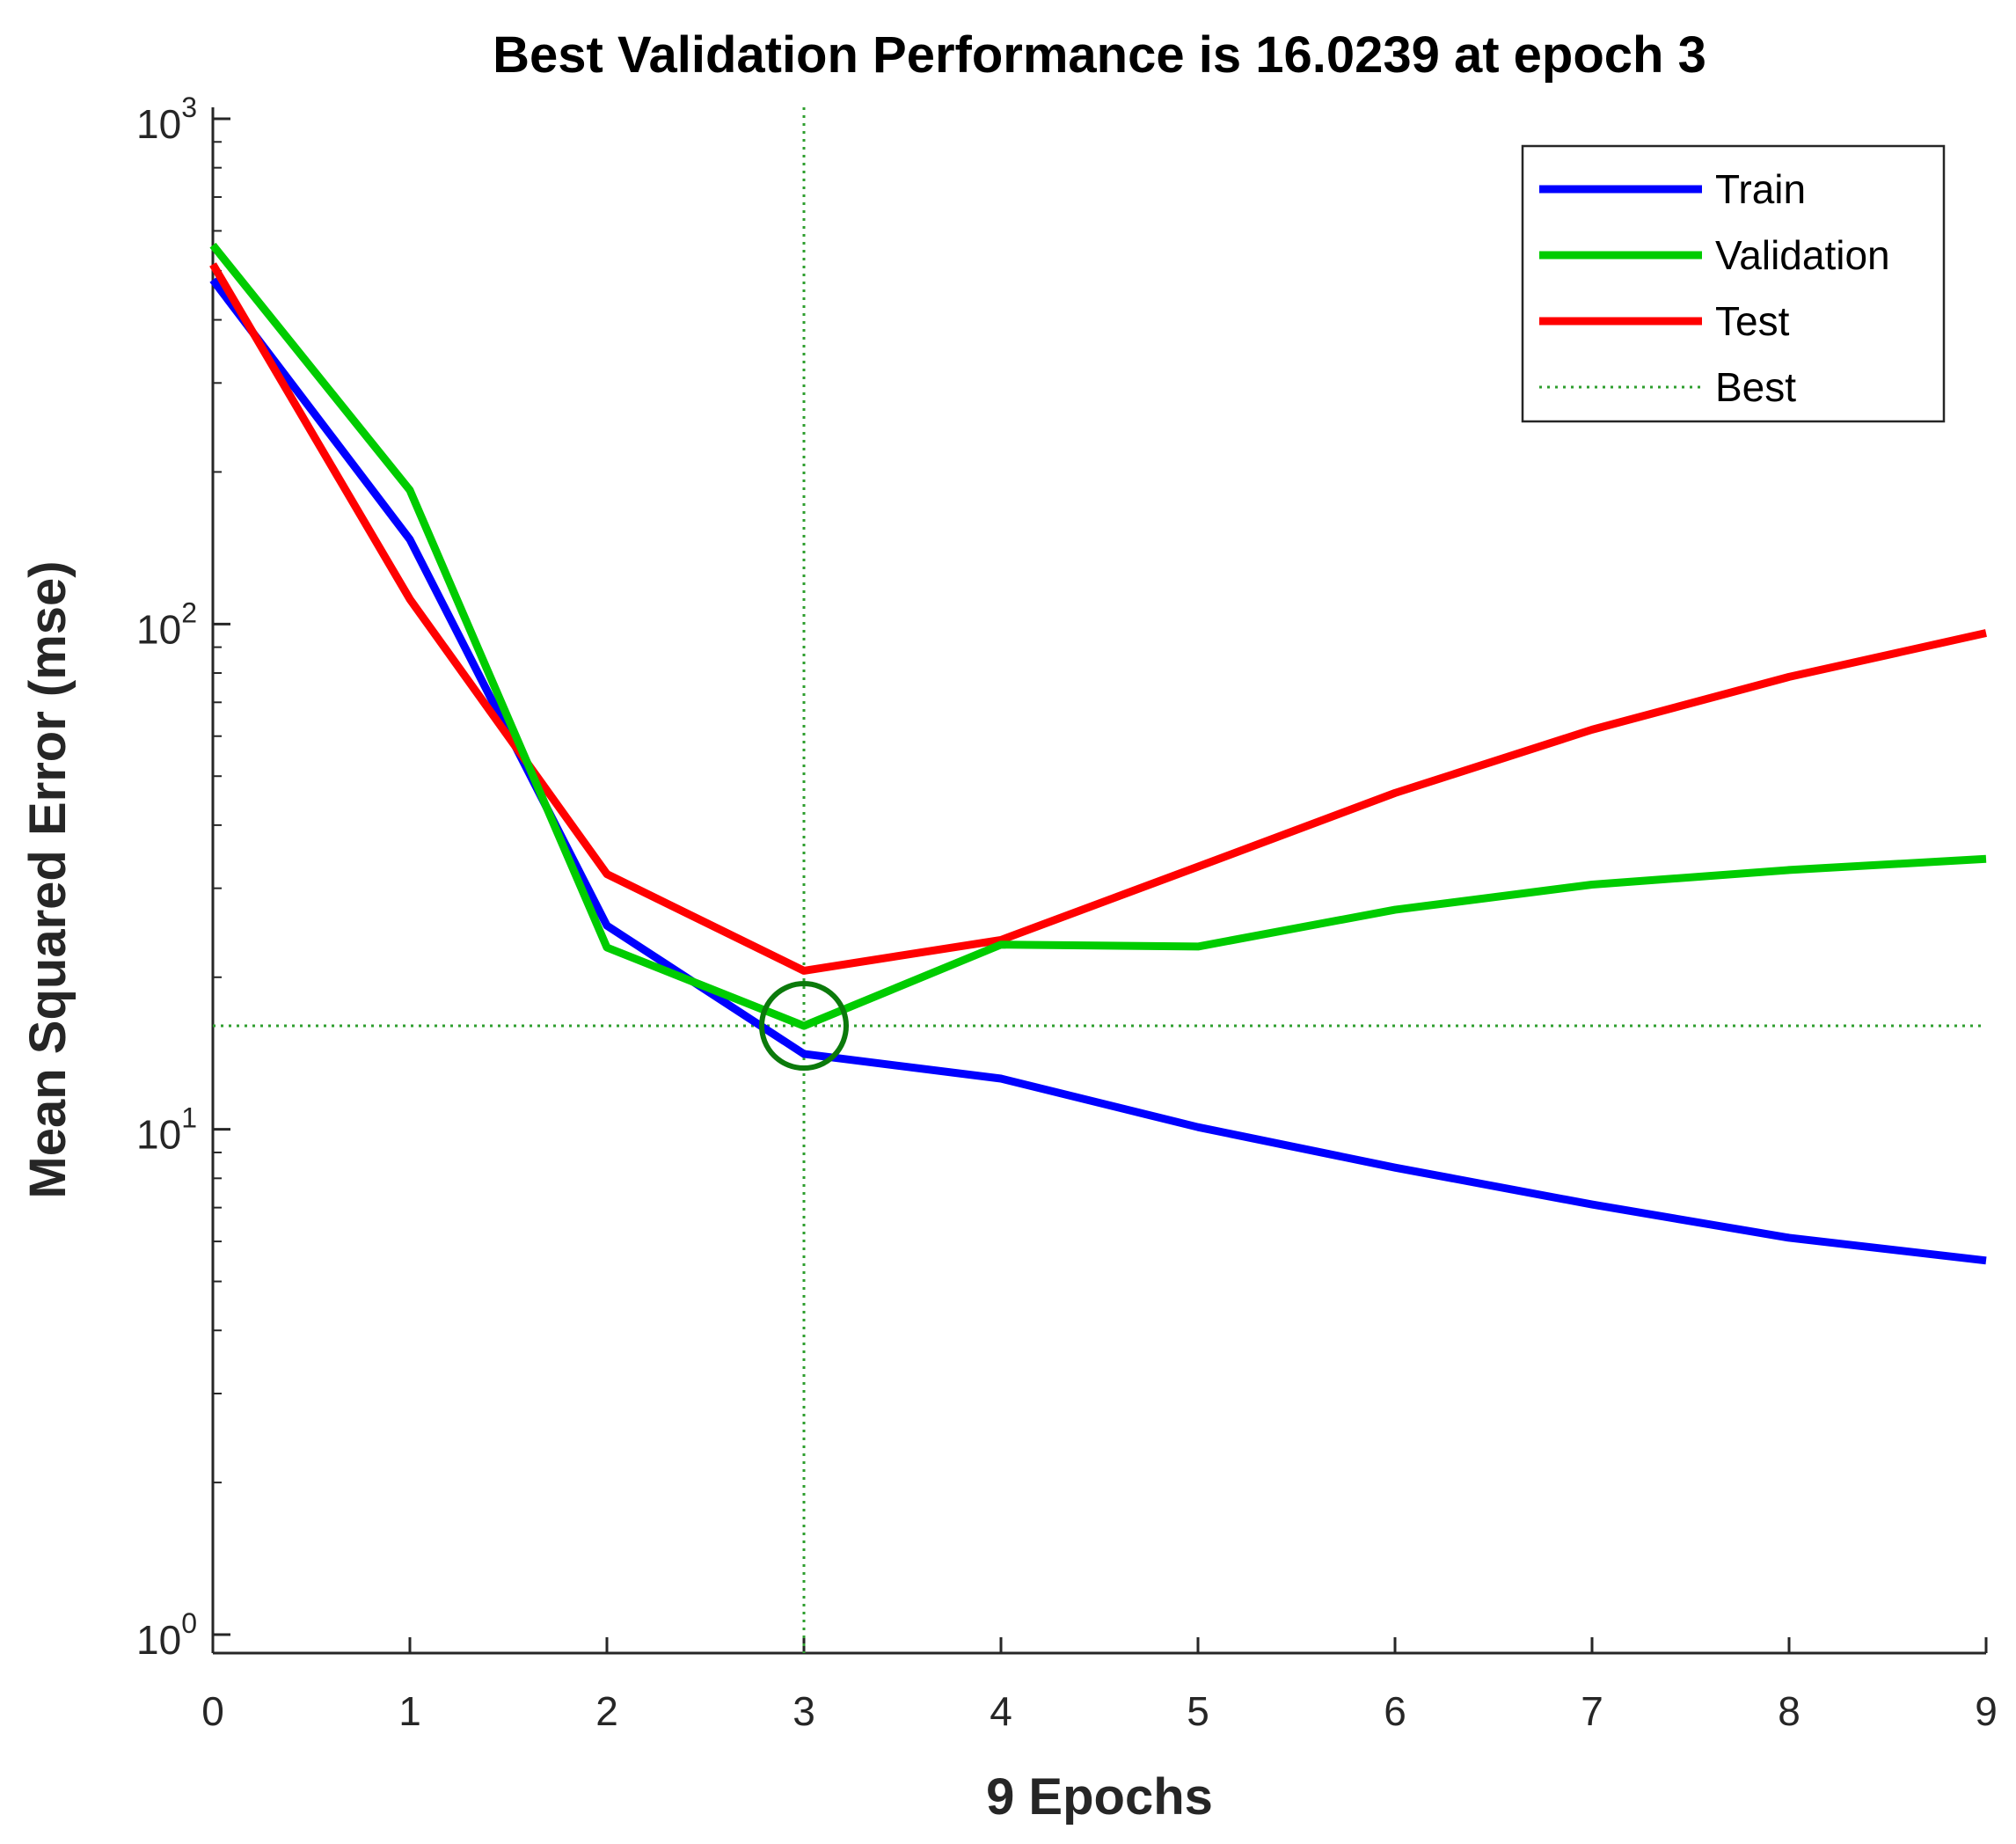  Describe the element at coordinates (1733, 283) in the screenshot. I see `legend: Train Validation Test Best` at that location.